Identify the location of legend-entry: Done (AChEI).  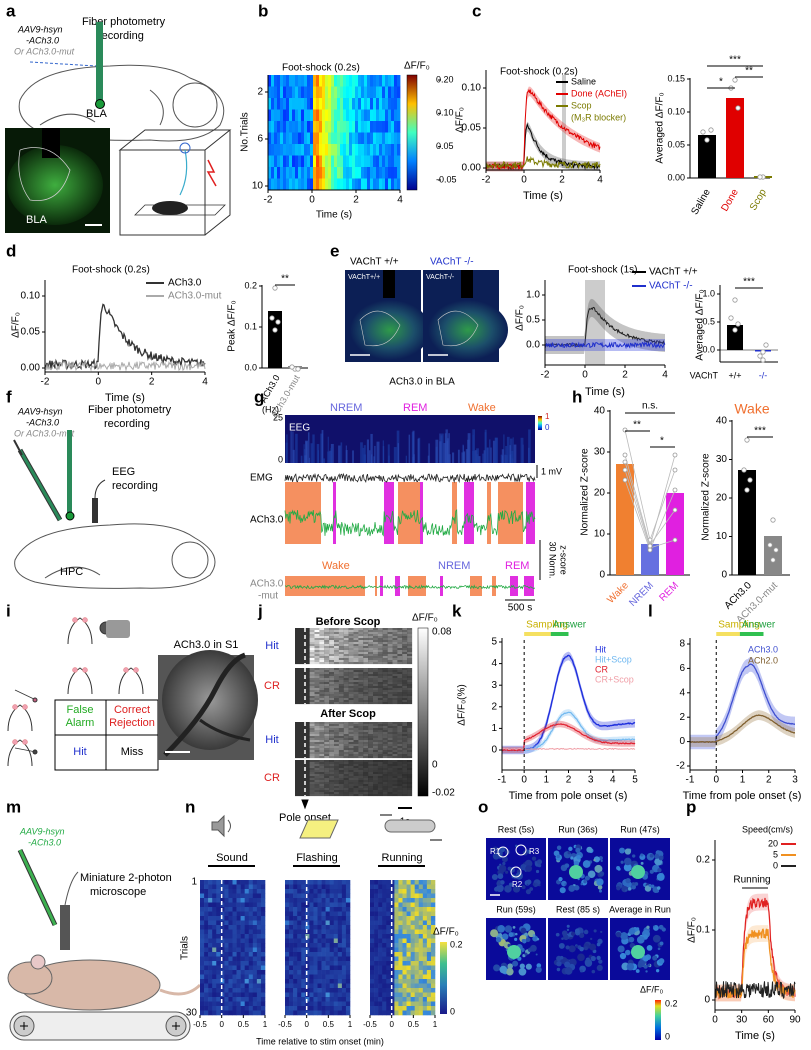
(599, 93).